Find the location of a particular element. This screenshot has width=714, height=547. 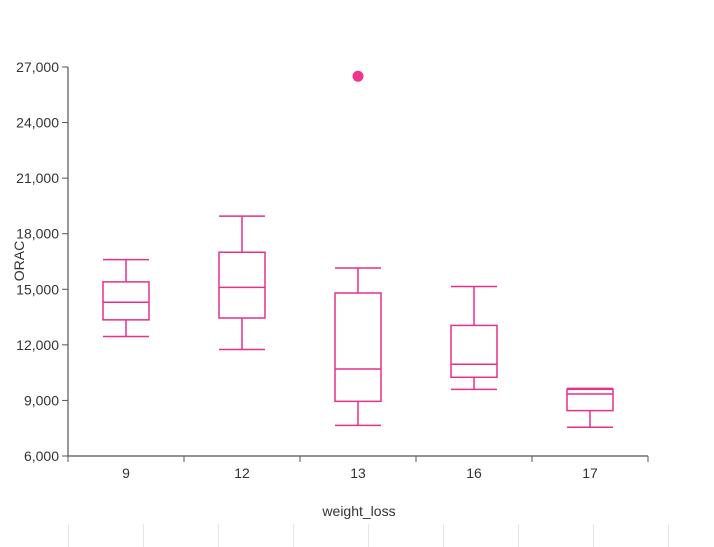

x-axis-title: weight_loss is located at coordinates (358, 511).